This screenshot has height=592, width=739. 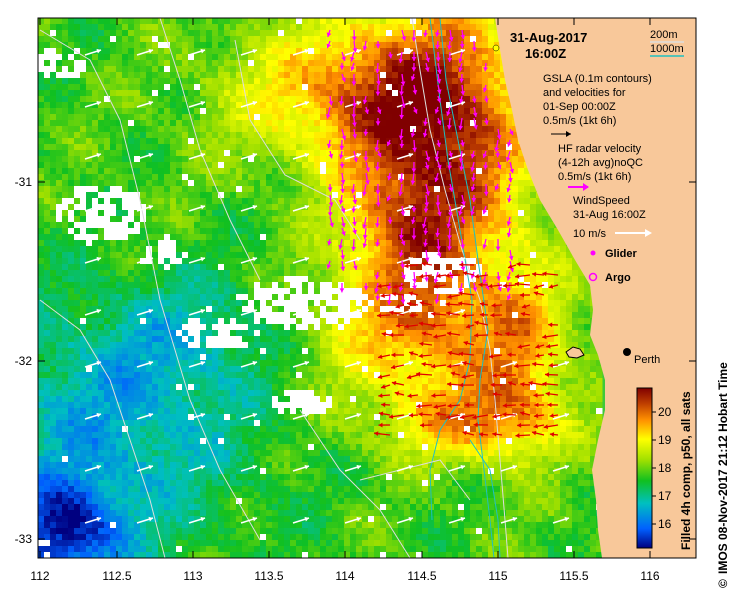 What do you see at coordinates (497, 576) in the screenshot?
I see `x-tick-label: 115` at bounding box center [497, 576].